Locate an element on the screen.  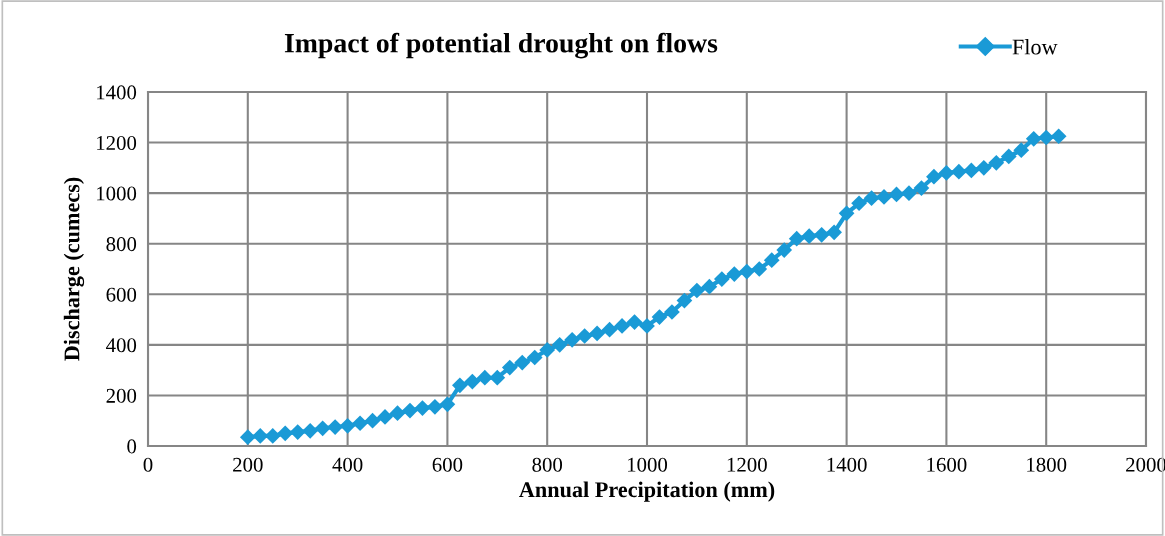
x-axis-title: Annual Precipitation (mm) is located at coordinates (647, 491).